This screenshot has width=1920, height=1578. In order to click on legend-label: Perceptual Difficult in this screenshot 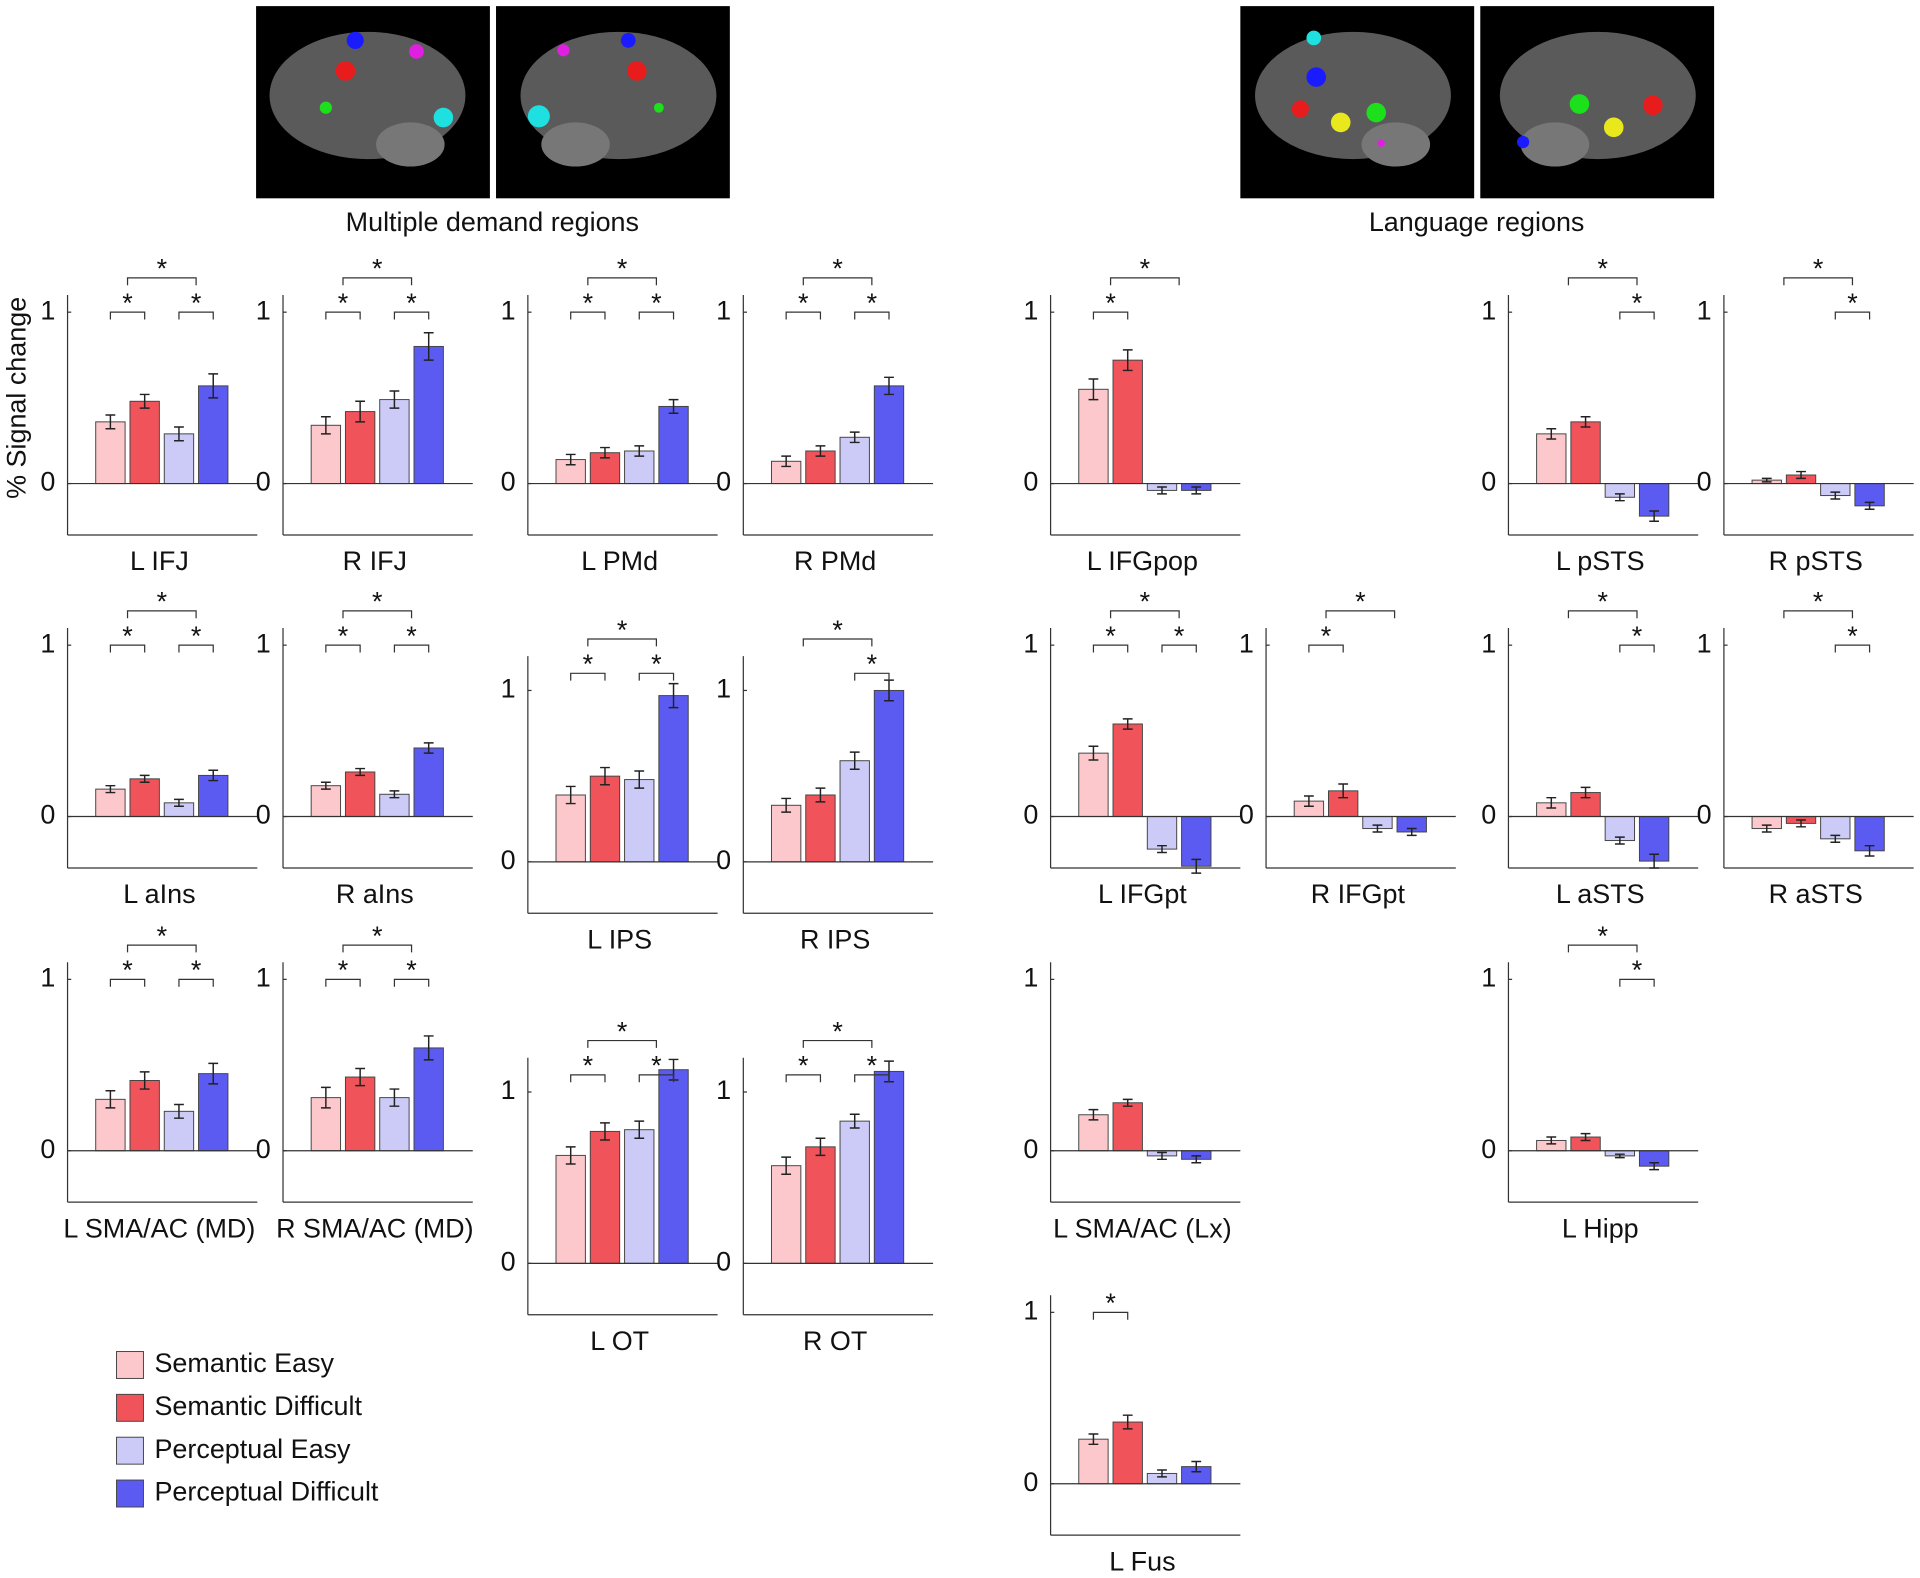, I will do `click(266, 1492)`.